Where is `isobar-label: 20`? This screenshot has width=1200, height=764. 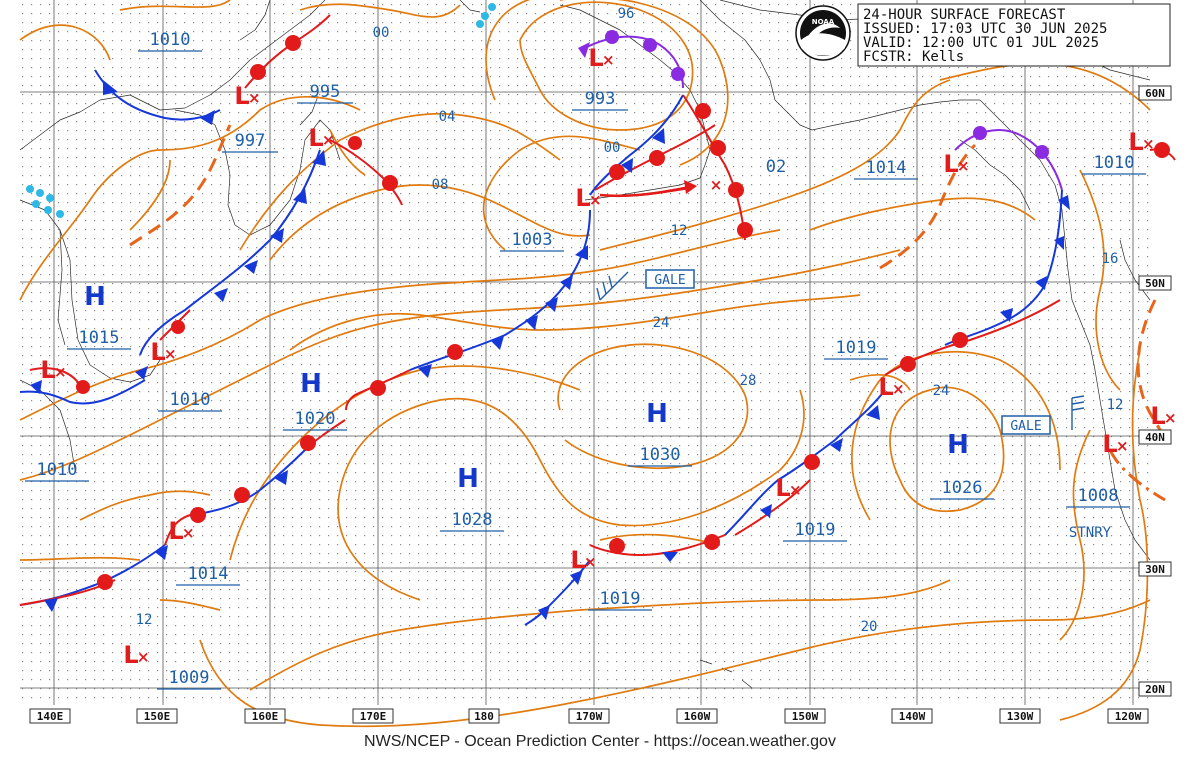
isobar-label: 20 is located at coordinates (869, 627).